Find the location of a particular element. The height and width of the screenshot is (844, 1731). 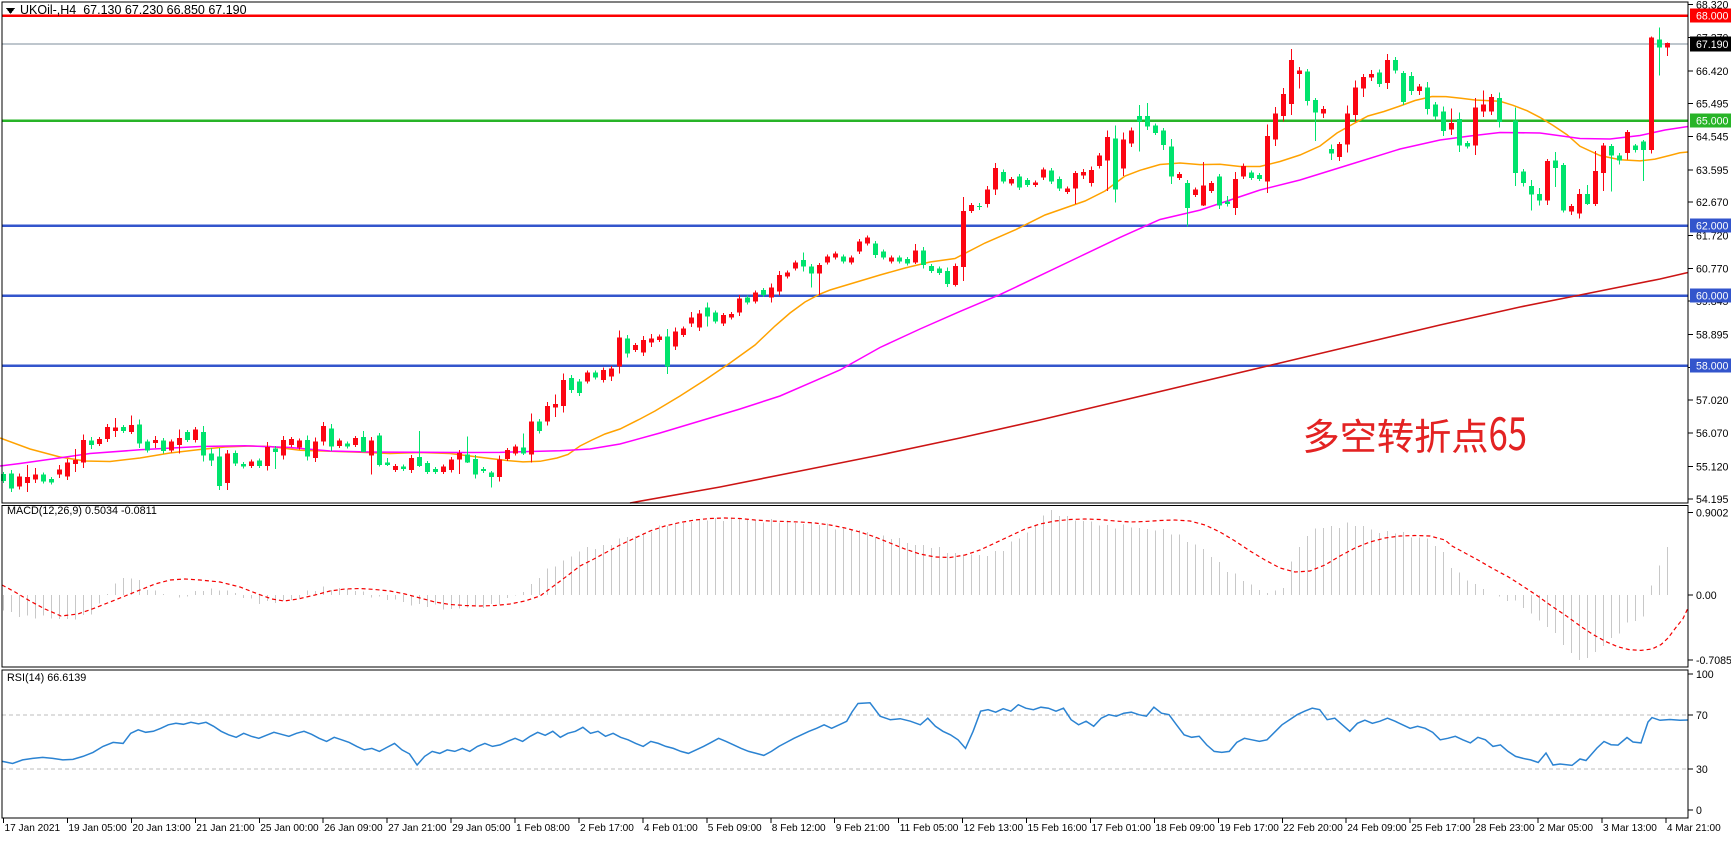

svg-text: 15 Feb 16:00 is located at coordinates (1058, 828).